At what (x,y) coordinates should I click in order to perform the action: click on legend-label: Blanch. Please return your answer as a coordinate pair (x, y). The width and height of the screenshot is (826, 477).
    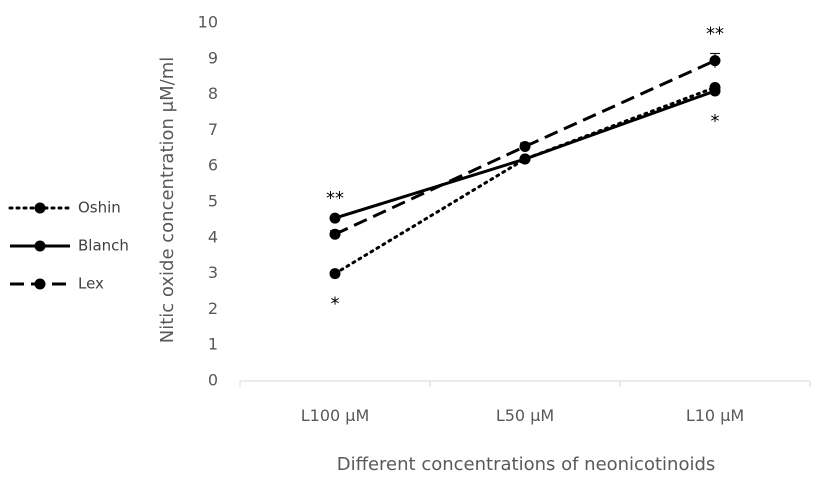
    Looking at the image, I should click on (103, 246).